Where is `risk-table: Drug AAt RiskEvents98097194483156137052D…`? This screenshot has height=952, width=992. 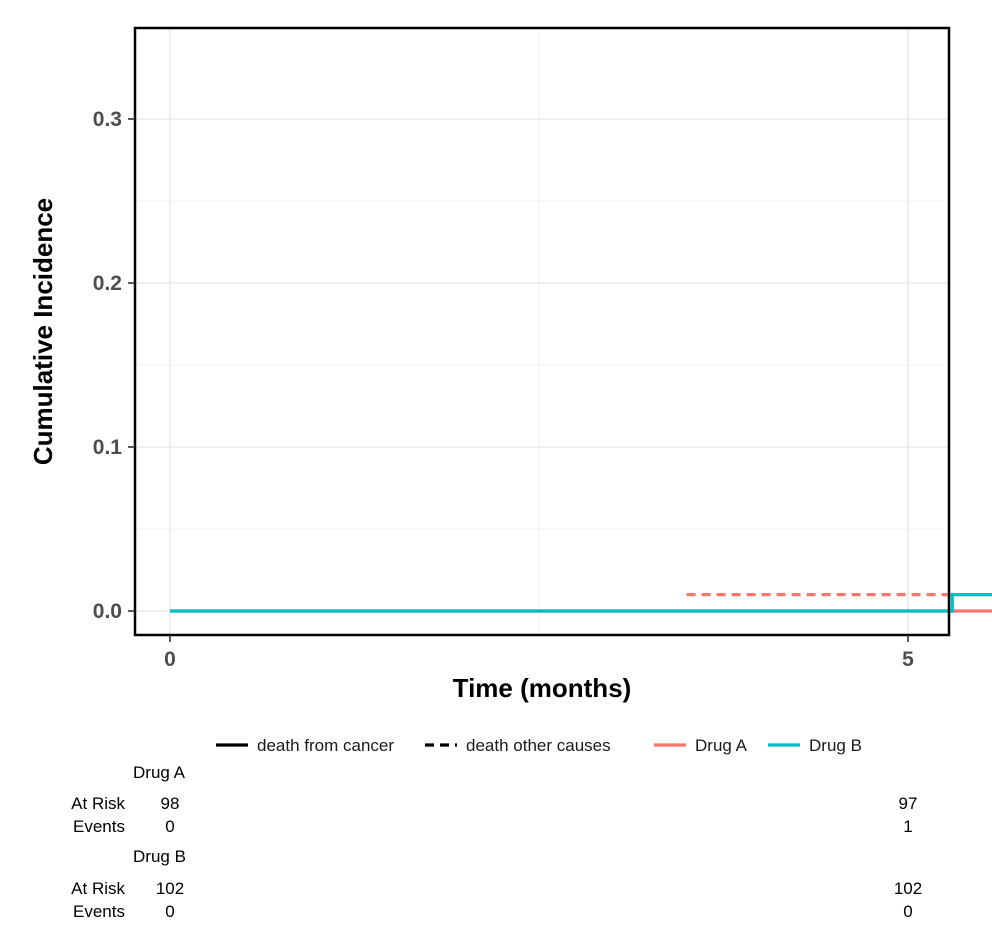
risk-table: Drug AAt RiskEvents98097194483156137052D… is located at coordinates (496, 842).